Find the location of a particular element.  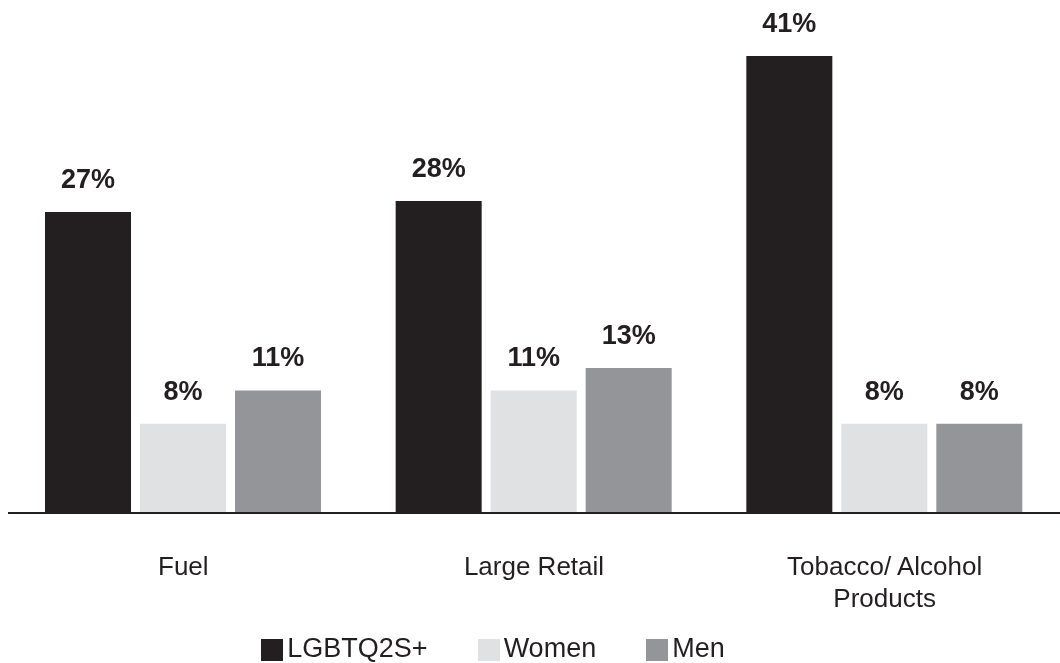

data-label: 28% is located at coordinates (438, 167).